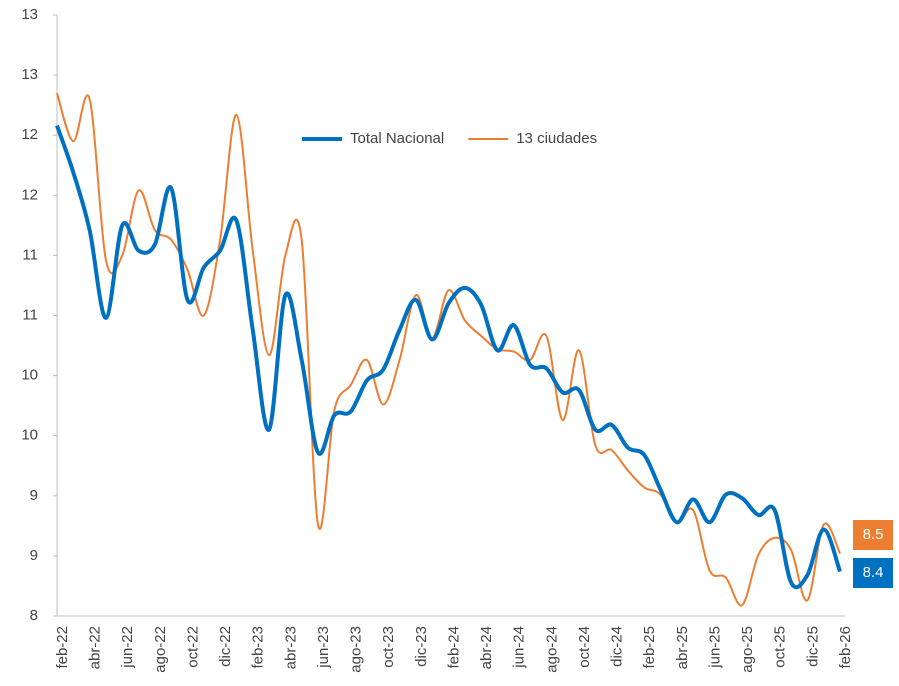  What do you see at coordinates (388, 647) in the screenshot?
I see `x-tick-label: oct-23` at bounding box center [388, 647].